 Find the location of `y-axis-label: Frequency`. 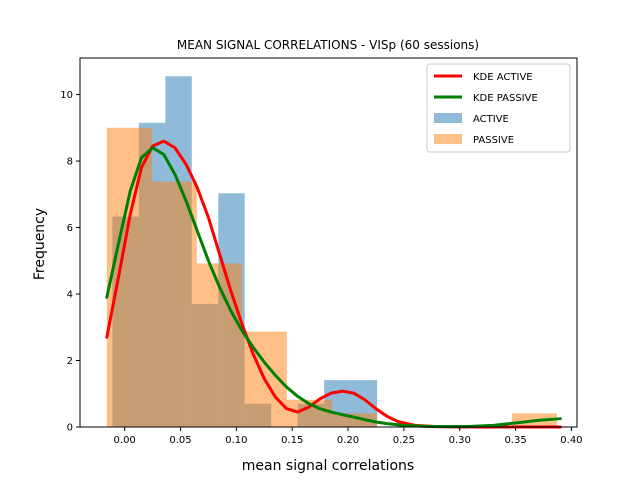

y-axis-label: Frequency is located at coordinates (40, 244).